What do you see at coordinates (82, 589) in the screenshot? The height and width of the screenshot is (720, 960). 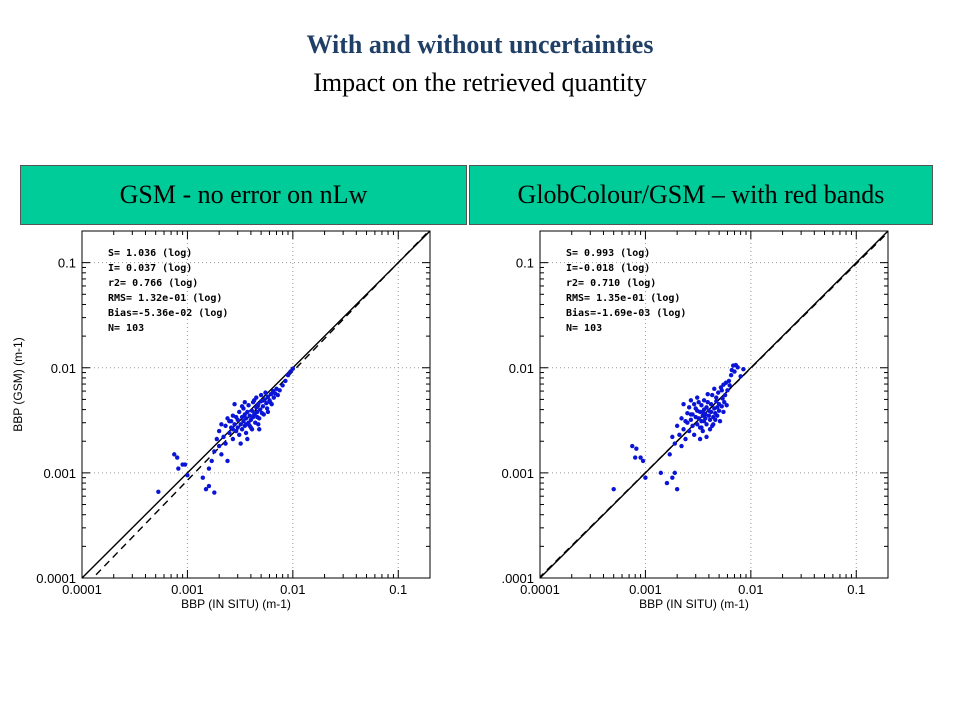 I see `left-x-tick-label: 0.0001` at bounding box center [82, 589].